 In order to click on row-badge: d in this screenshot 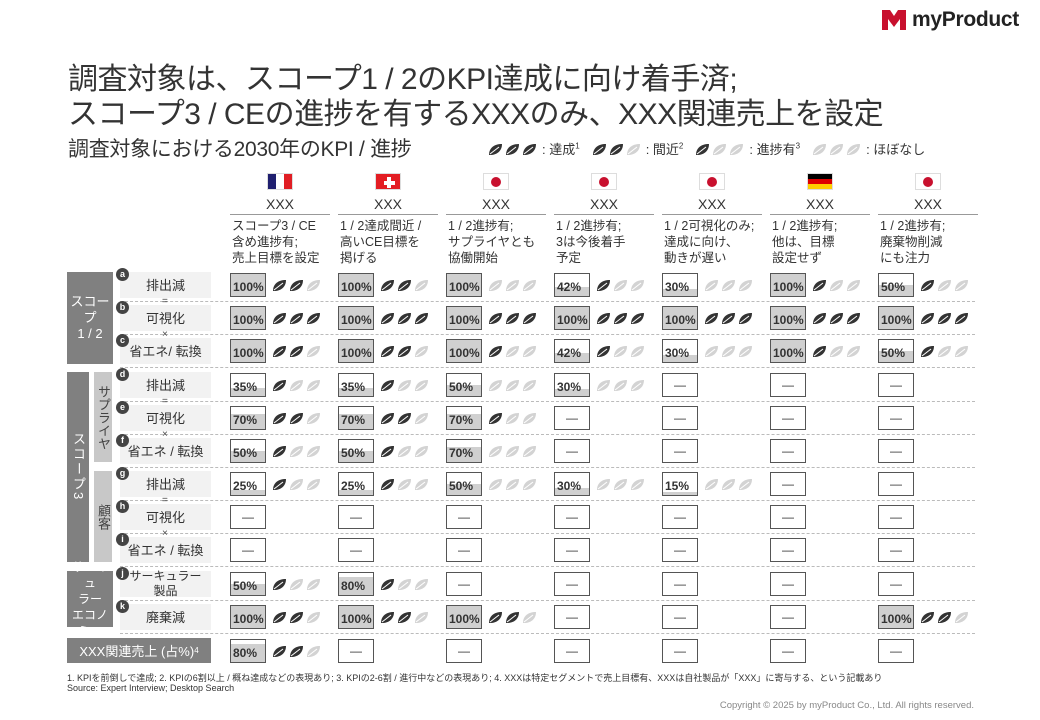, I will do `click(122, 374)`.